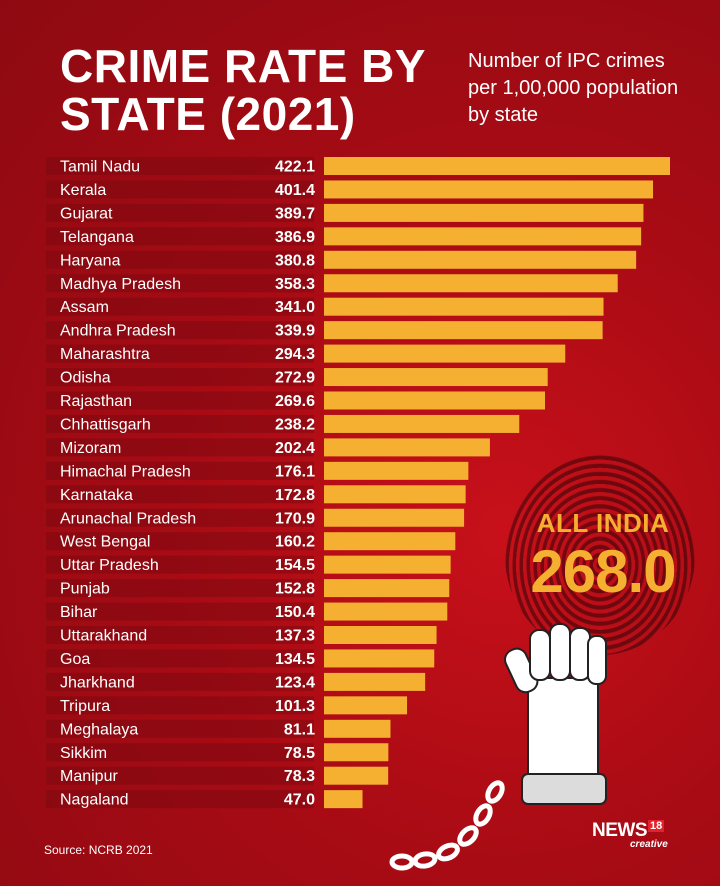 Image resolution: width=720 pixels, height=886 pixels. Describe the element at coordinates (295, 167) in the screenshot. I see `value-label: 422.1` at that location.